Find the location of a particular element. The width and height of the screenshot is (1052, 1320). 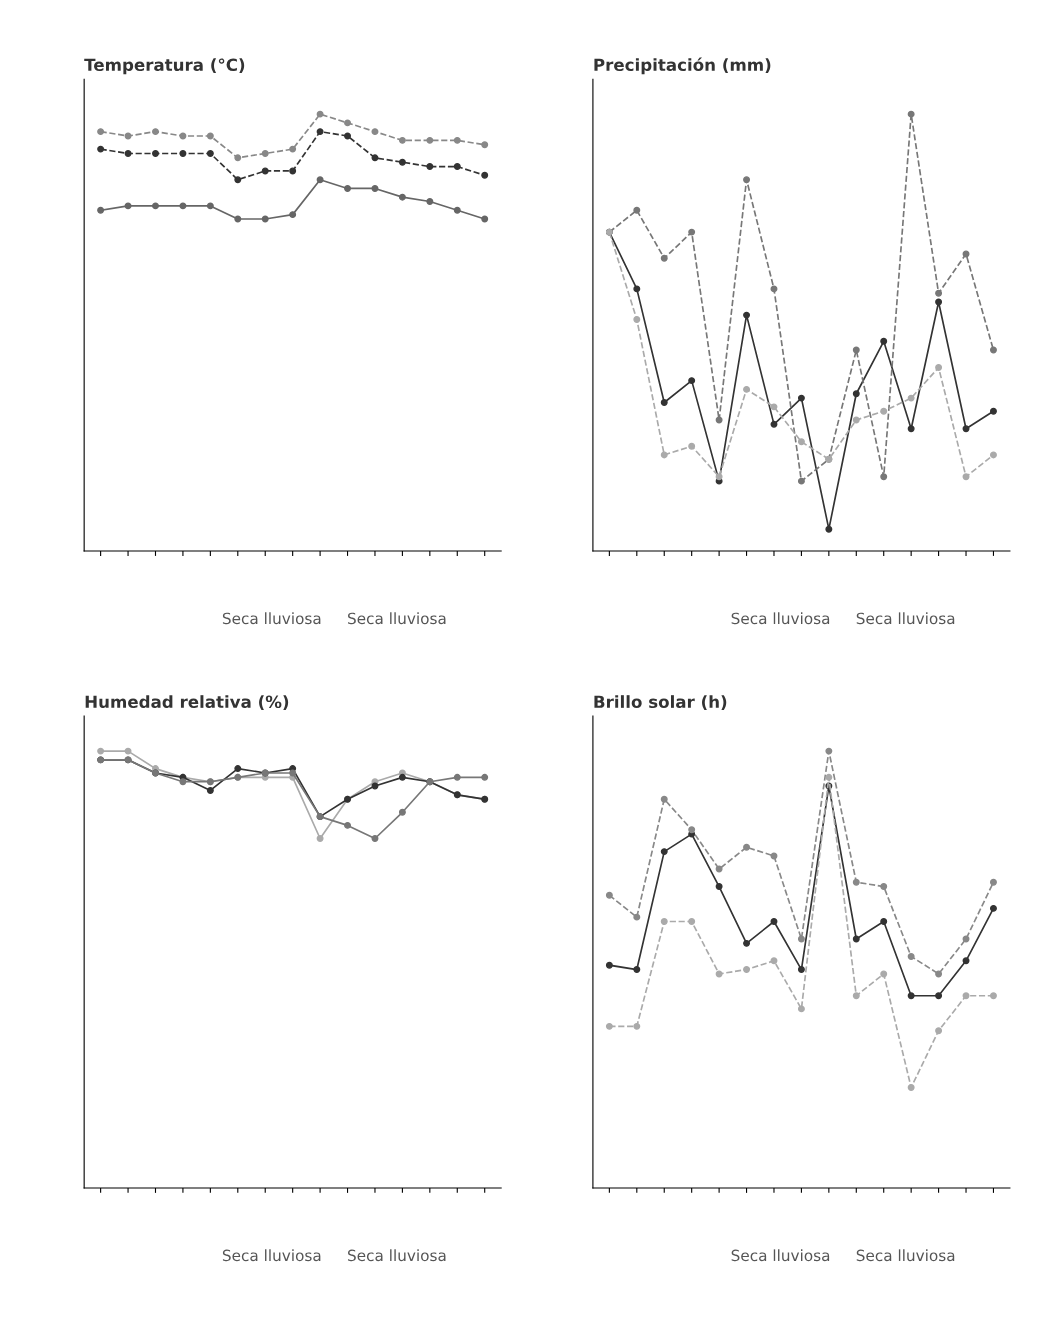

chart-title: Humedad relativa (%) is located at coordinates (187, 703).